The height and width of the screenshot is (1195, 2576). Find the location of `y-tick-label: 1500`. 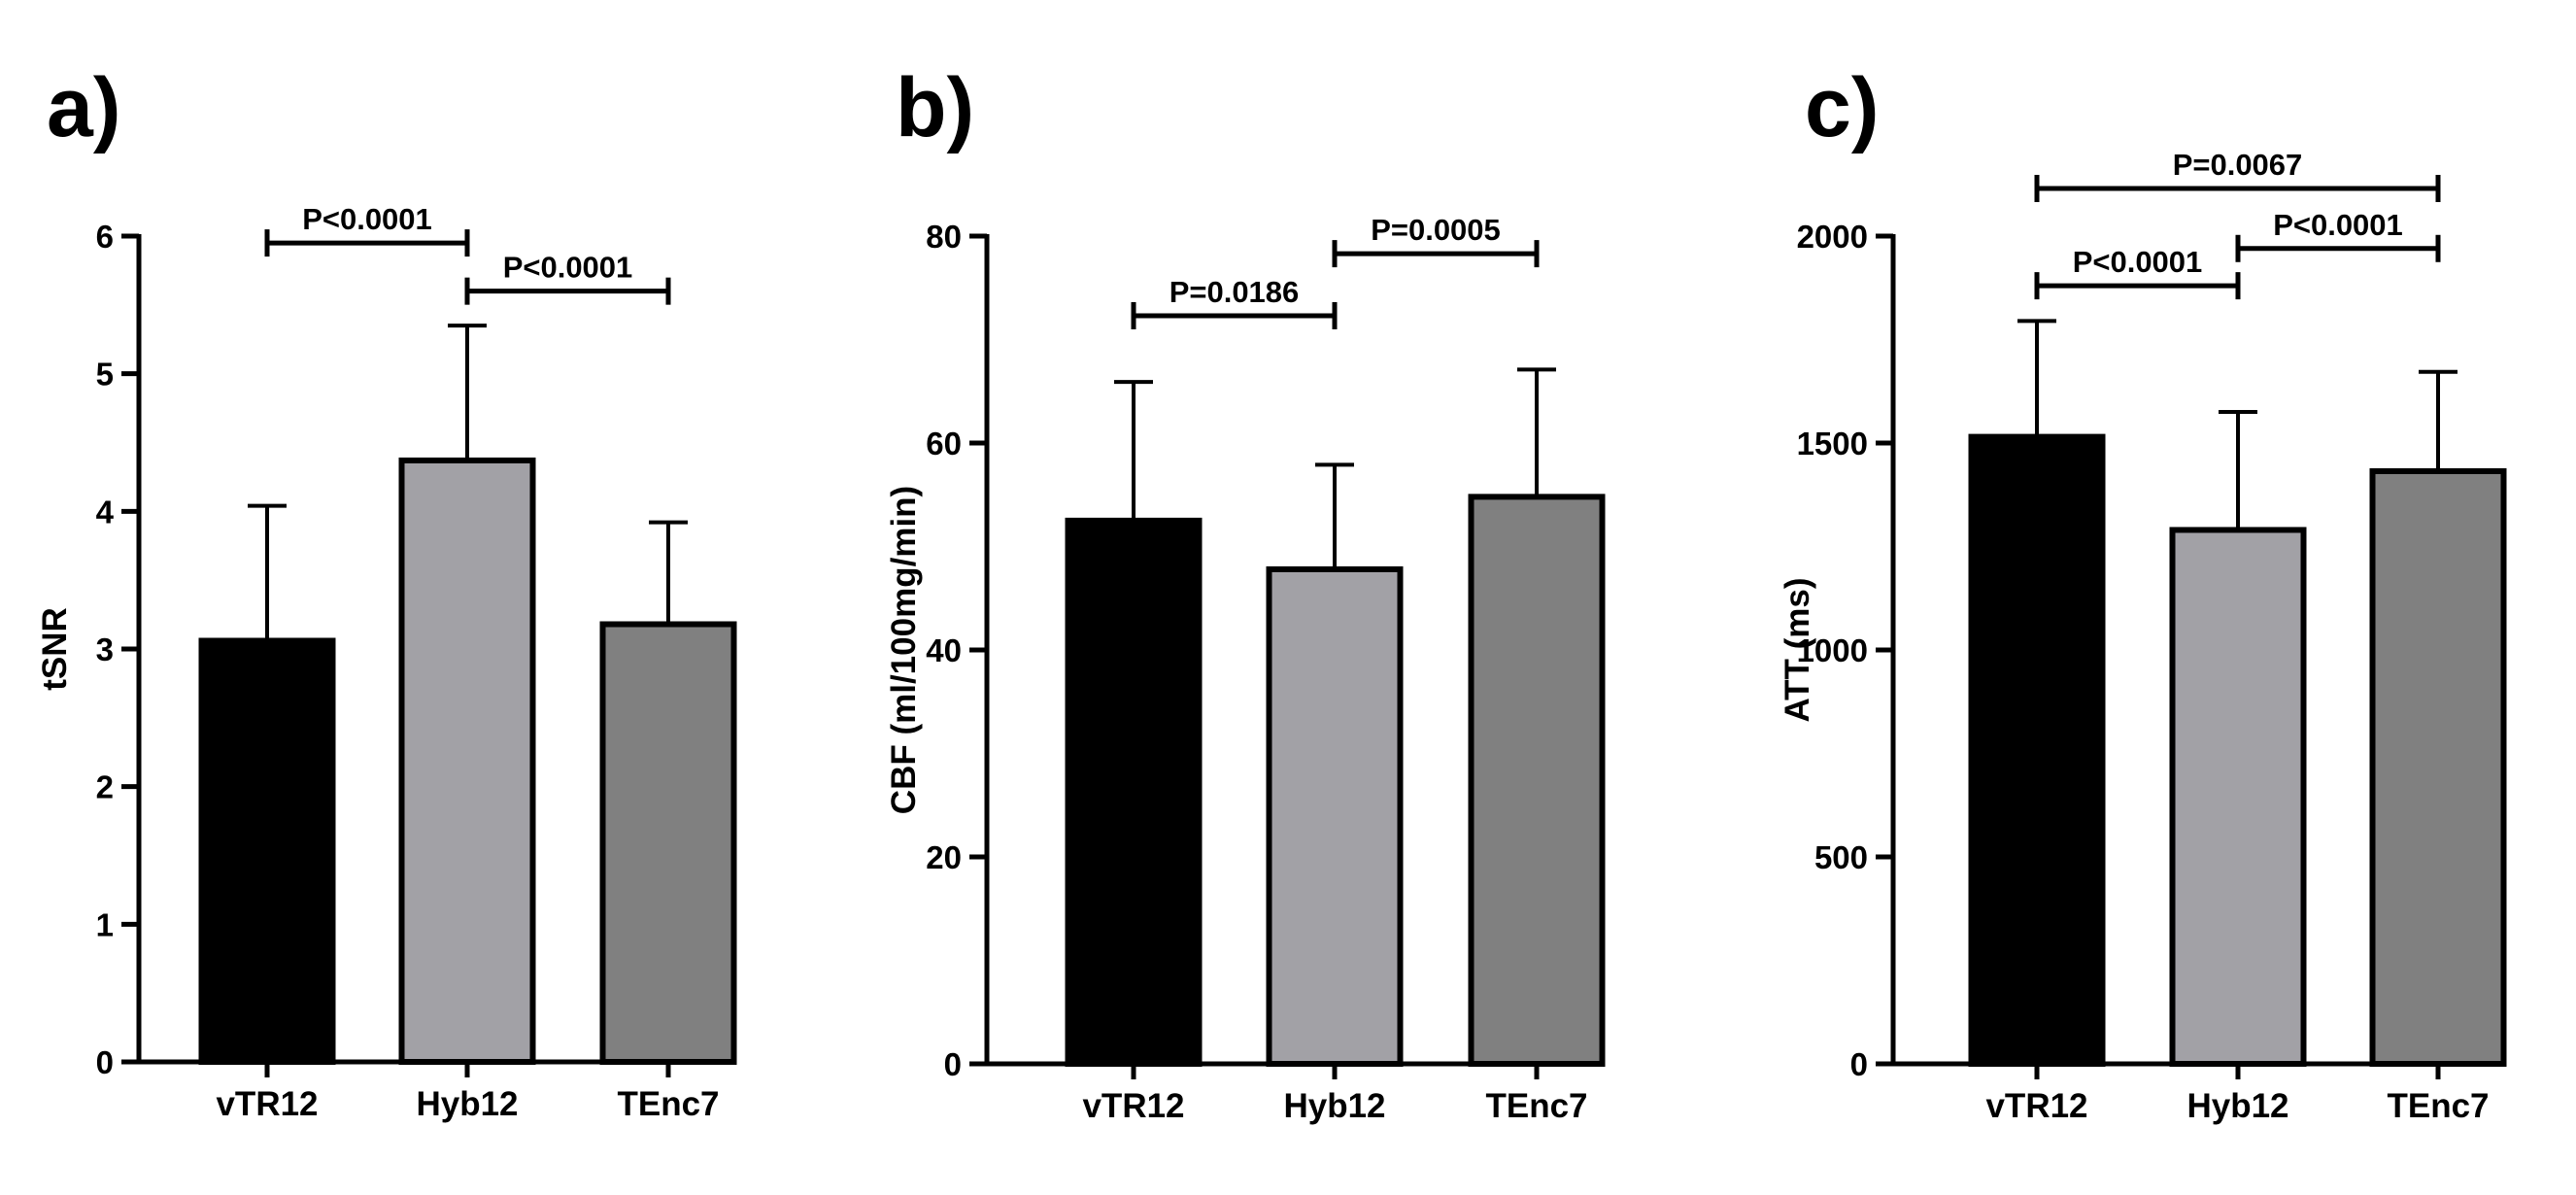

y-tick-label: 1500 is located at coordinates (1832, 443).